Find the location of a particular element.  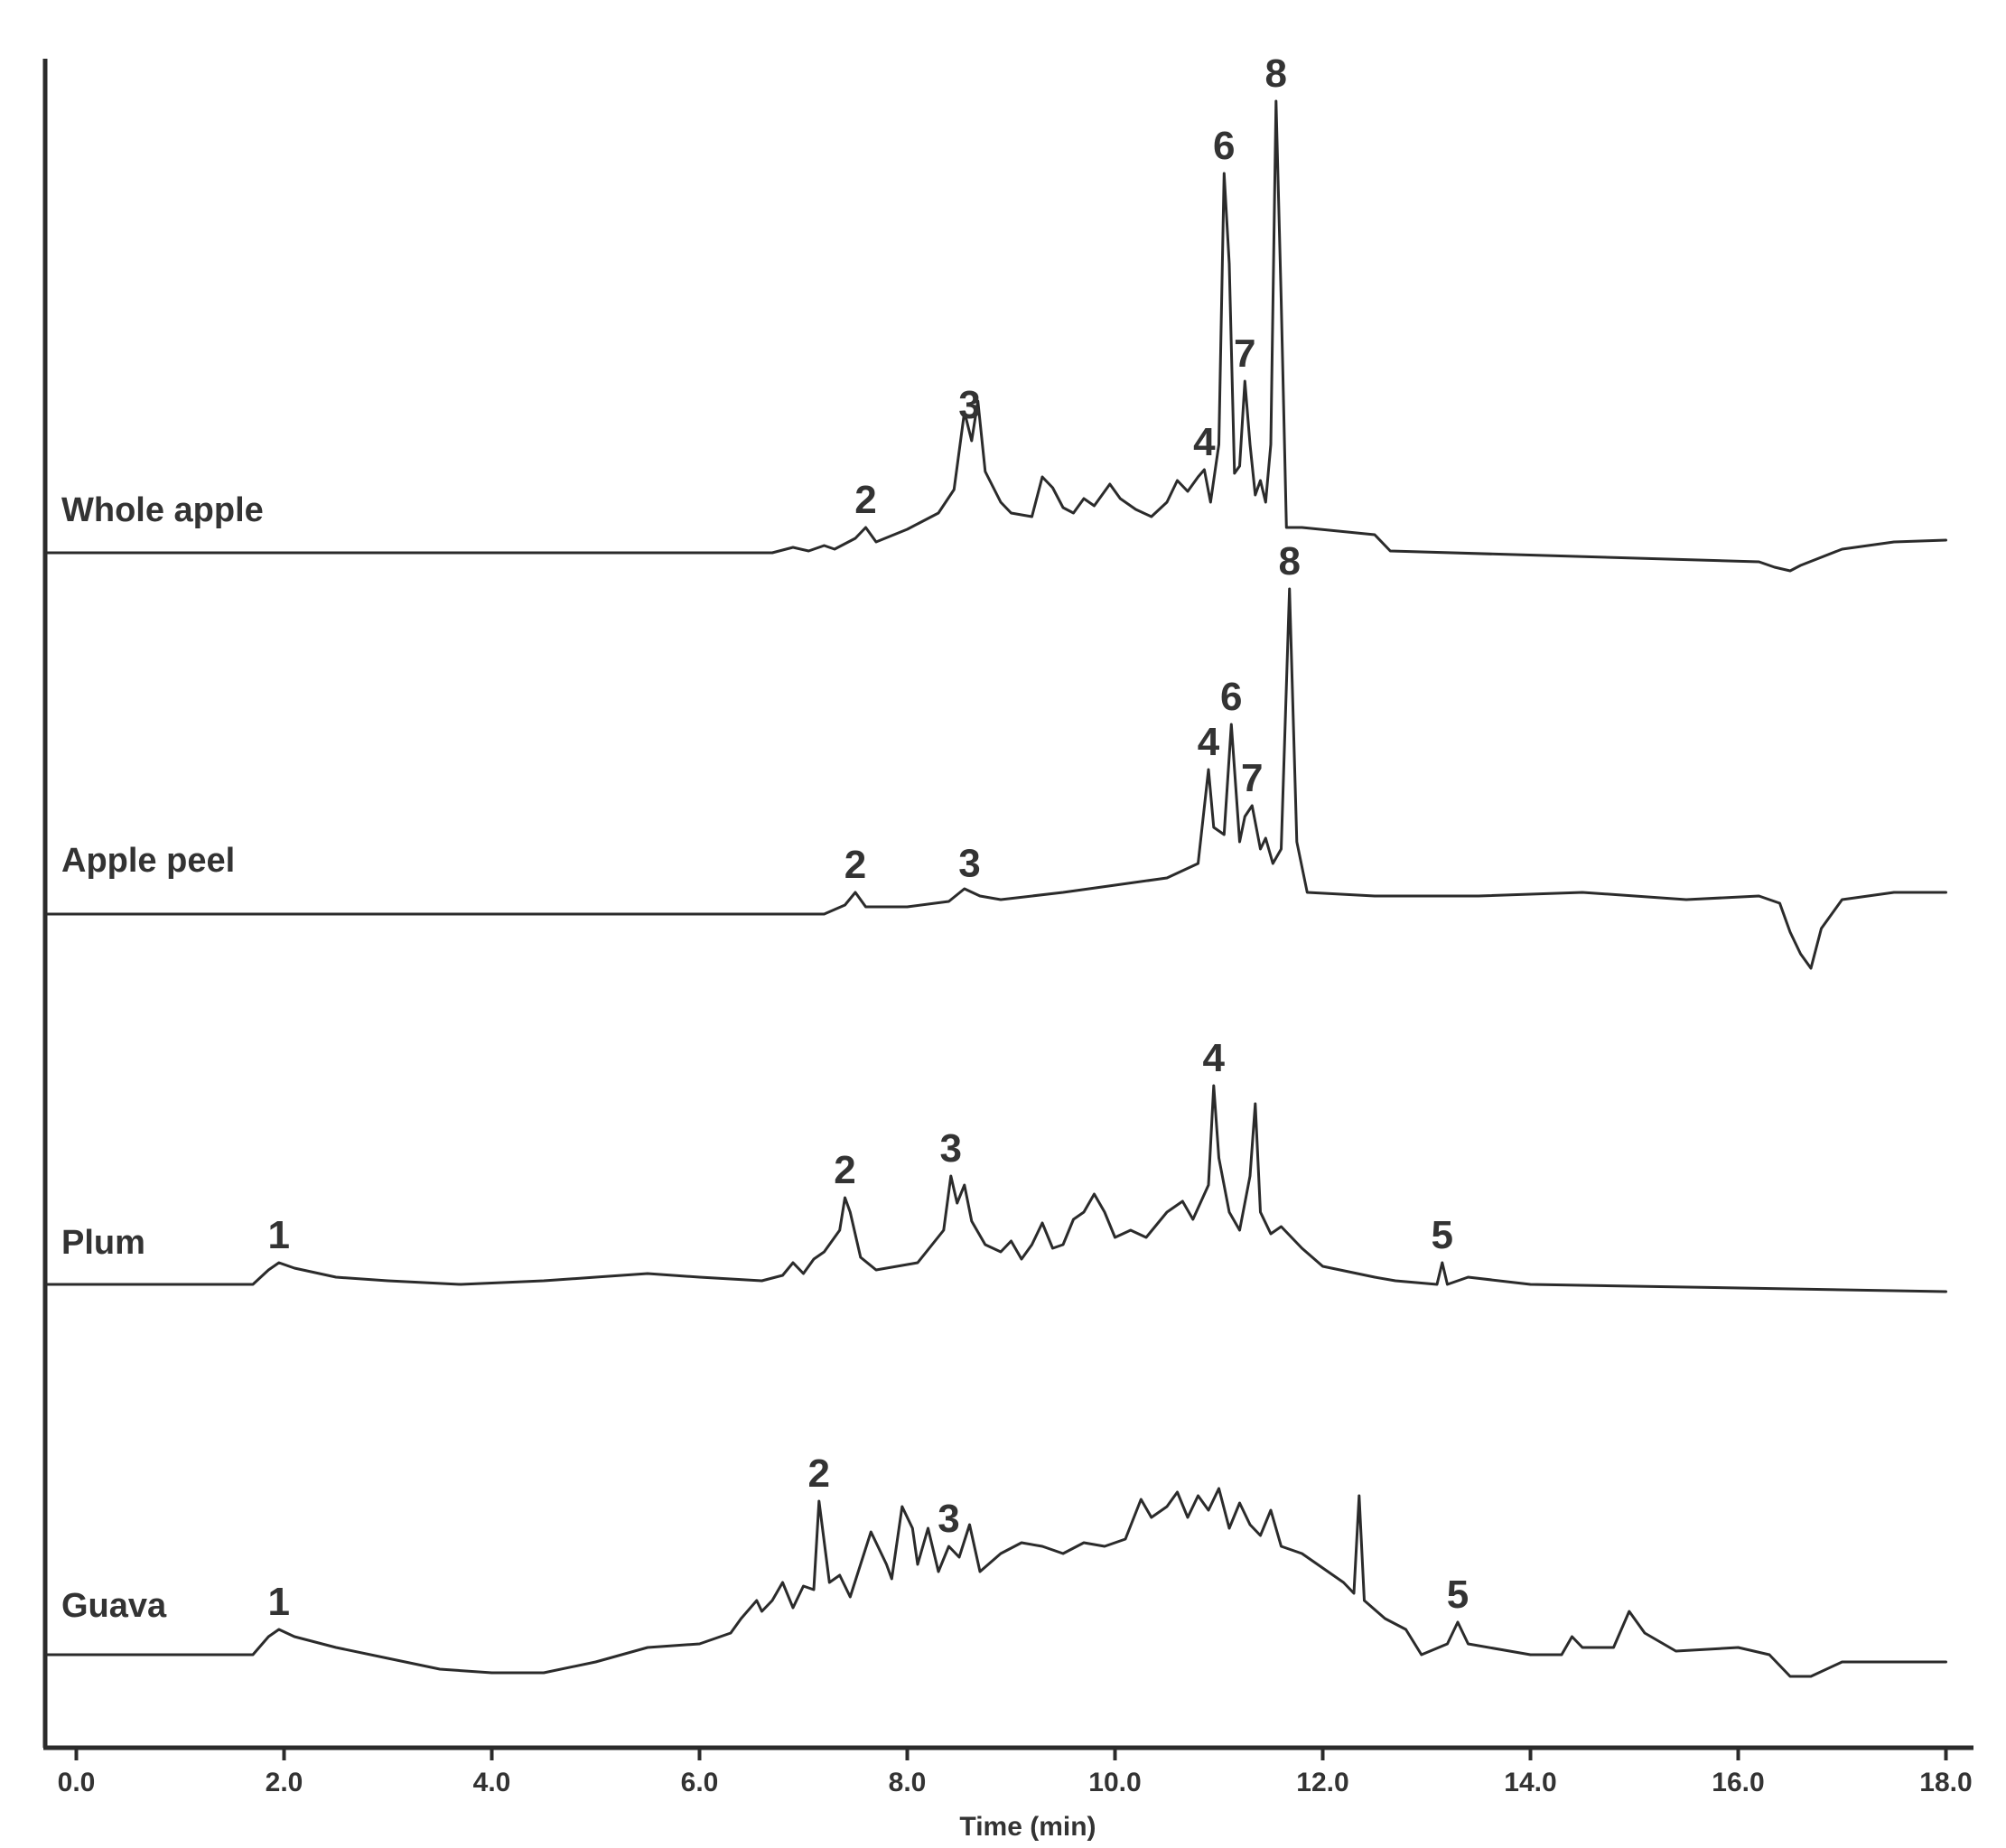

trace-plum is located at coordinates (995, 1188).